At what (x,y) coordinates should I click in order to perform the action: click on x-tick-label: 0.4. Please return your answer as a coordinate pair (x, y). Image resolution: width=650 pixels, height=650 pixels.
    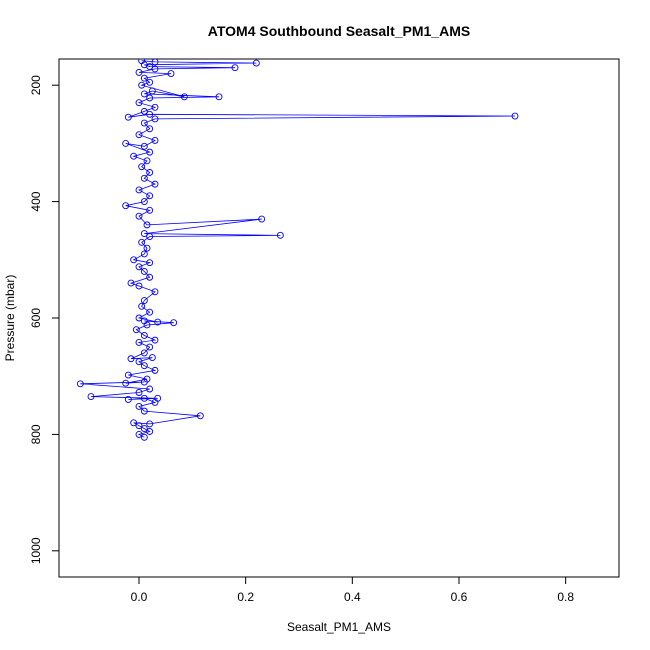
    Looking at the image, I should click on (352, 597).